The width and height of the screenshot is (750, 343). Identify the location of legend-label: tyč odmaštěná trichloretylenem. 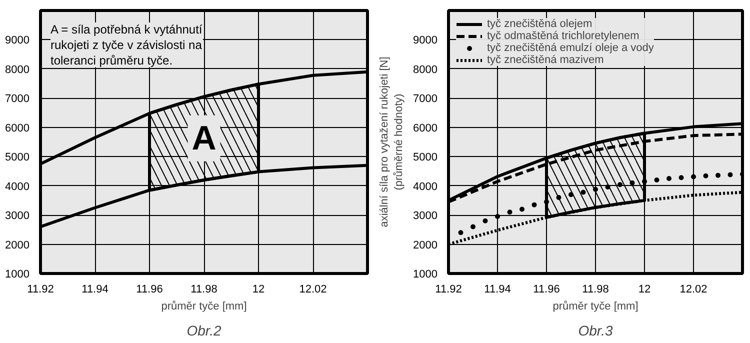
(563, 36).